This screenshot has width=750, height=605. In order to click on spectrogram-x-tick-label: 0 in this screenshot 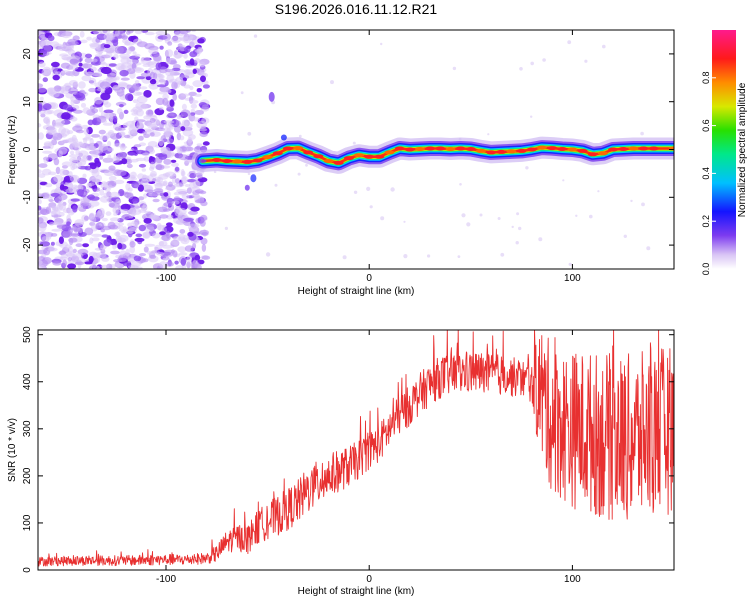, I will do `click(369, 278)`.